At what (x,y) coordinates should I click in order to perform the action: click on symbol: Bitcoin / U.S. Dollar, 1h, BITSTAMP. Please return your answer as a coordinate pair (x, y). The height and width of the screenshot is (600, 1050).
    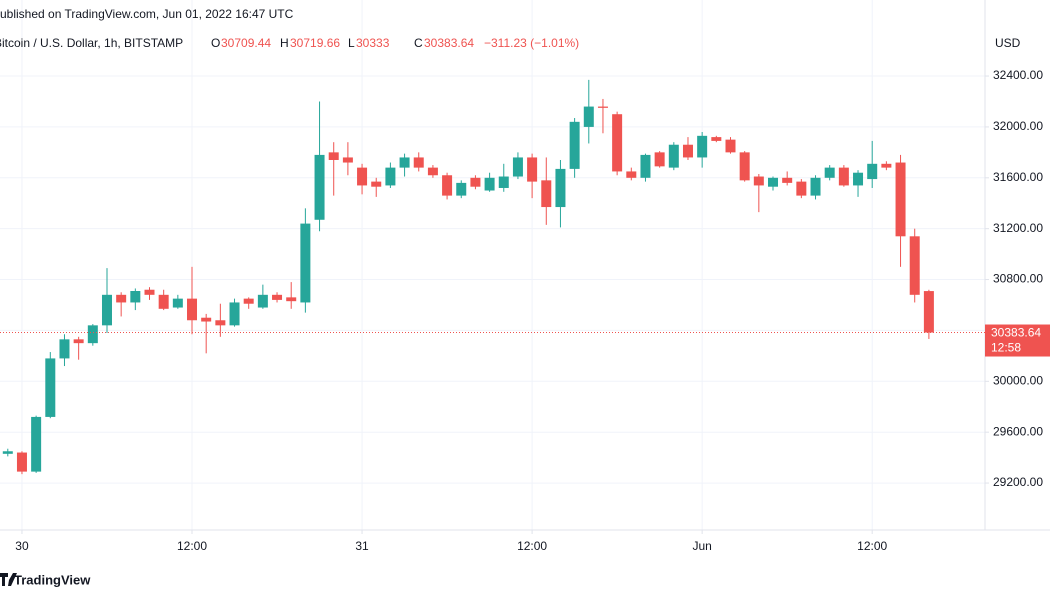
    Looking at the image, I should click on (91, 43).